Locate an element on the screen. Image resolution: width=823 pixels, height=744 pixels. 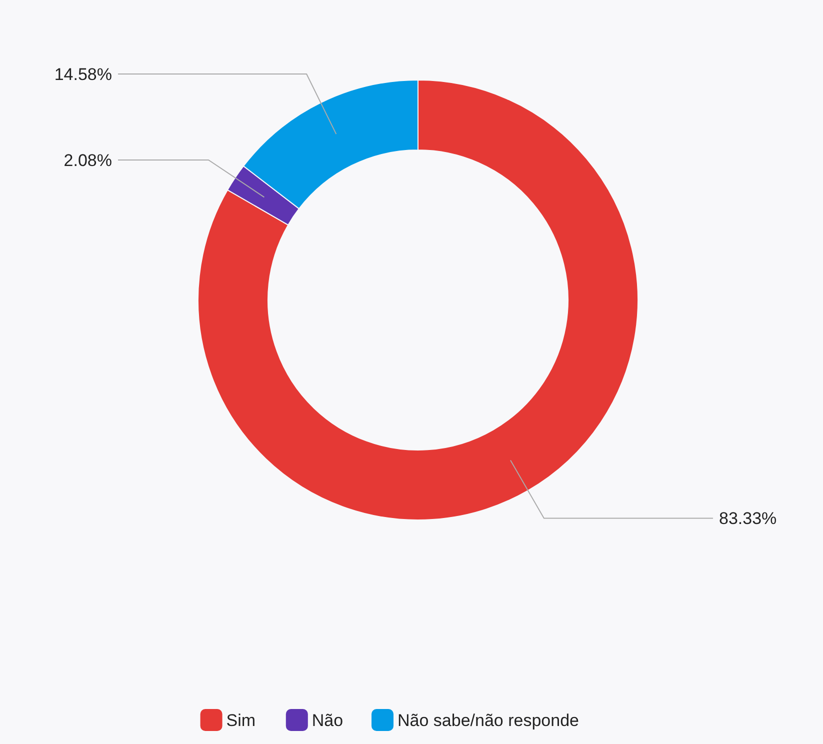
legend-label: Não is located at coordinates (328, 720).